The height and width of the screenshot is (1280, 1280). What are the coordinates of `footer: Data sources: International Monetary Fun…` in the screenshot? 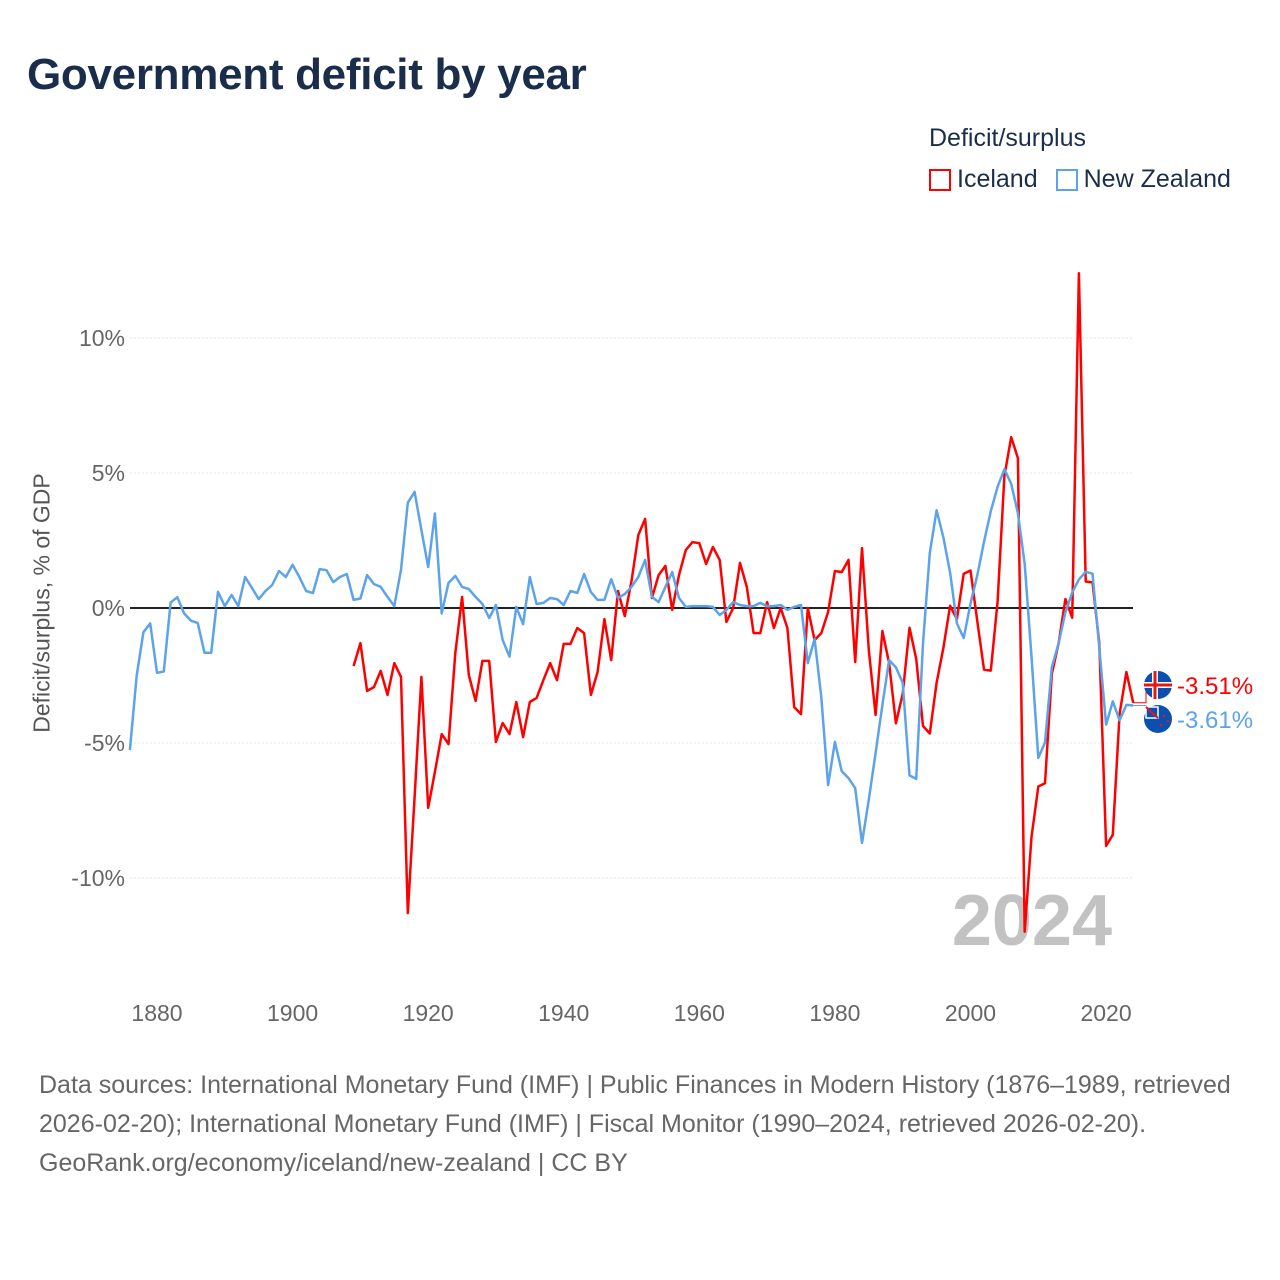 It's located at (639, 1124).